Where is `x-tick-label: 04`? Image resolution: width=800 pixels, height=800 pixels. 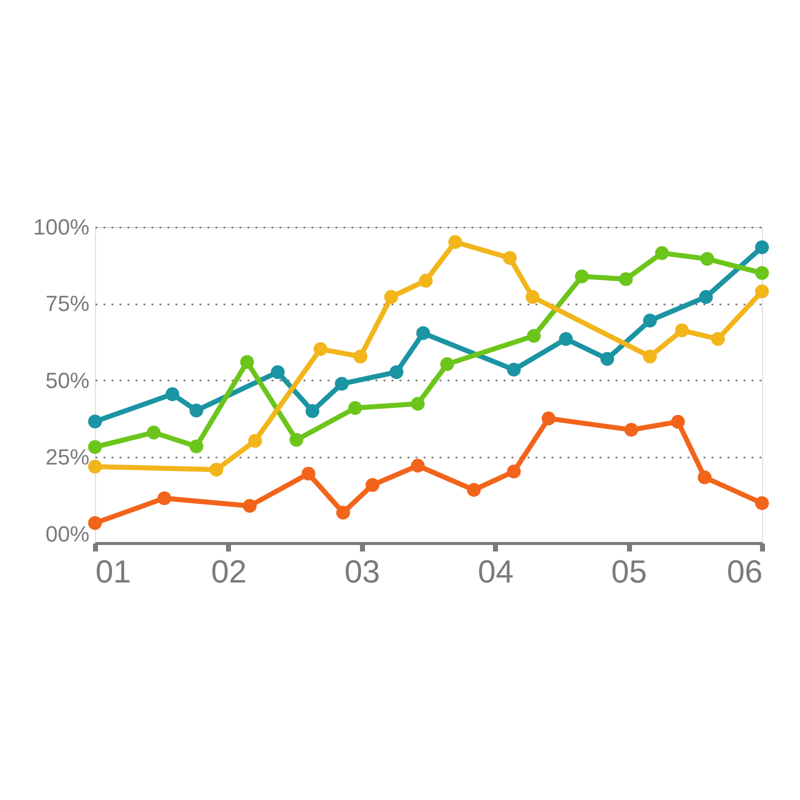 x-tick-label: 04 is located at coordinates (496, 572).